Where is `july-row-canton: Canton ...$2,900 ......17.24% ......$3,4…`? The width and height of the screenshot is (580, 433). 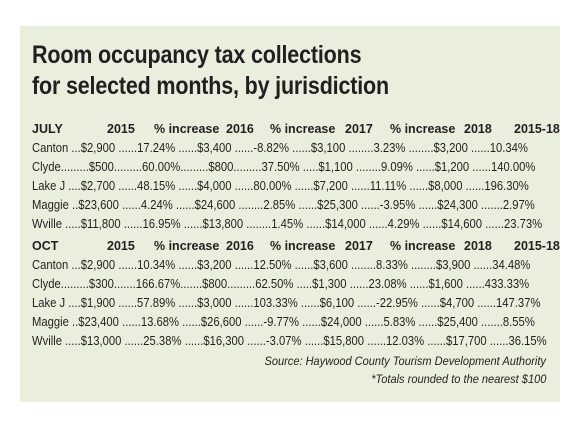 july-row-canton: Canton ...$2,900 ......17.24% ......$3,4… is located at coordinates (280, 148).